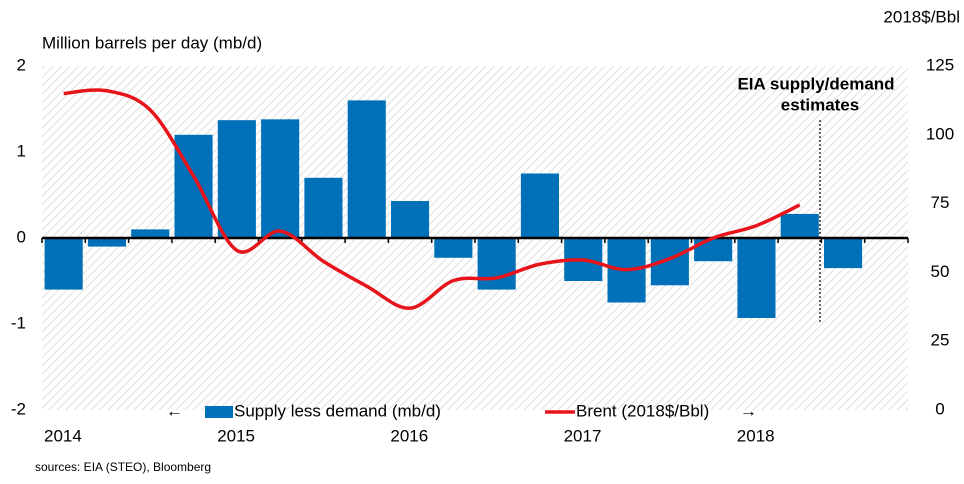  What do you see at coordinates (921, 16) in the screenshot?
I see `y2-axis-label: 2018$/Bbl` at bounding box center [921, 16].